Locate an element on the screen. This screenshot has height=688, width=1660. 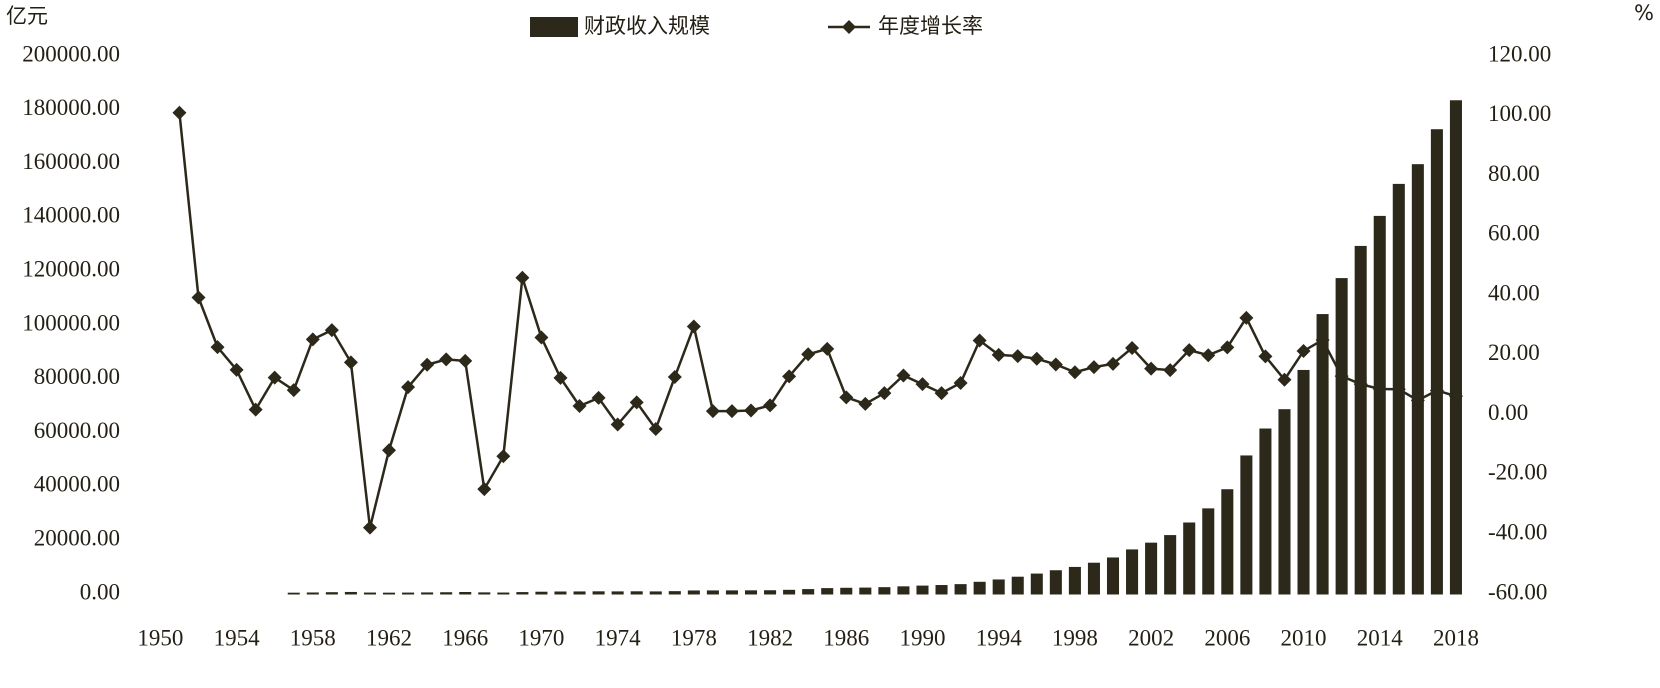
y2-tick-label: 120.00 is located at coordinates (1519, 53).